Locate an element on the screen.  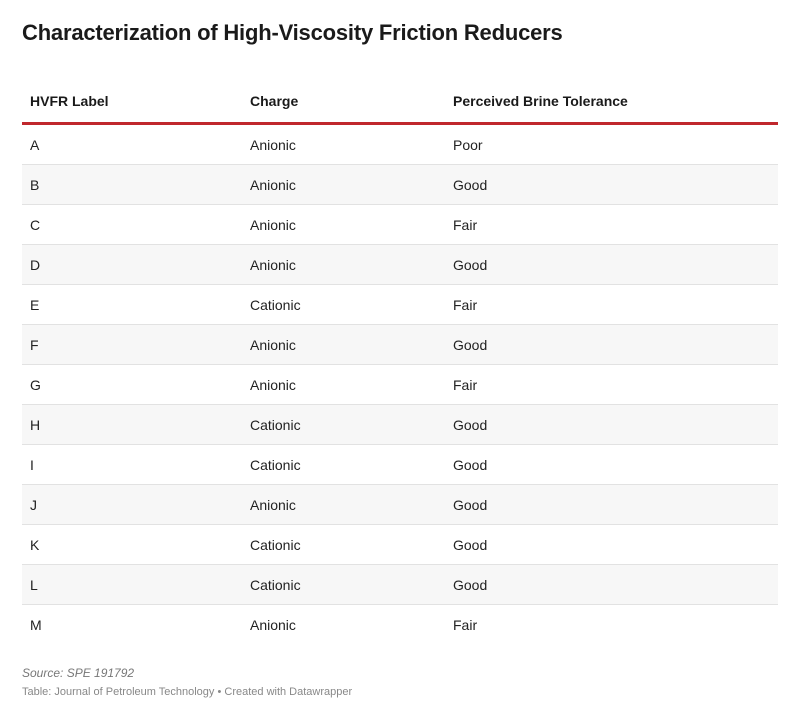
cell-hvfr-label: E is located at coordinates (132, 304).